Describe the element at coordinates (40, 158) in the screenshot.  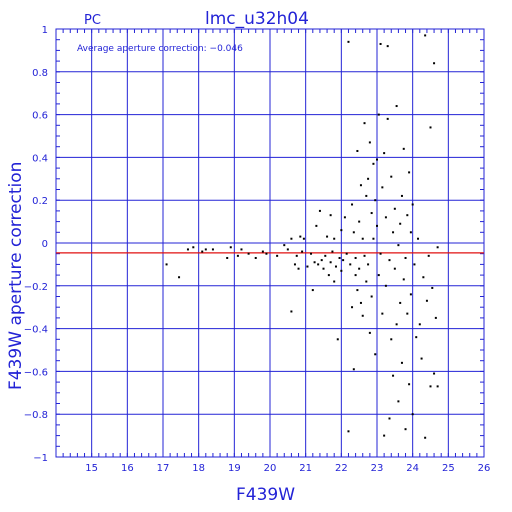
I see `y-tick-label: 0.4` at that location.